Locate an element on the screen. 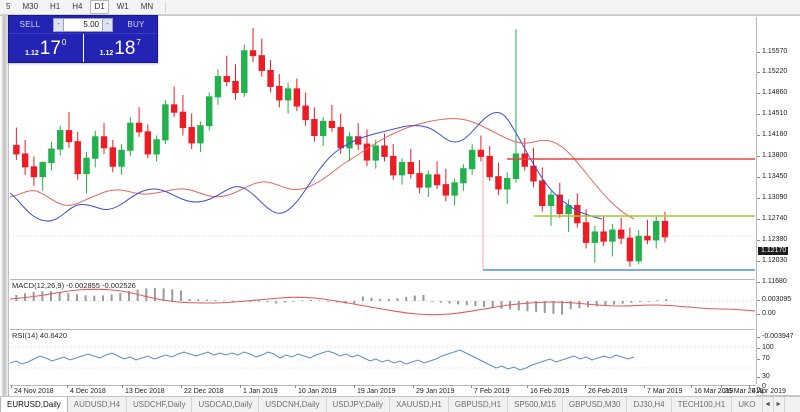 This screenshot has height=412, width=800. macd-signal-line is located at coordinates (382, 302).